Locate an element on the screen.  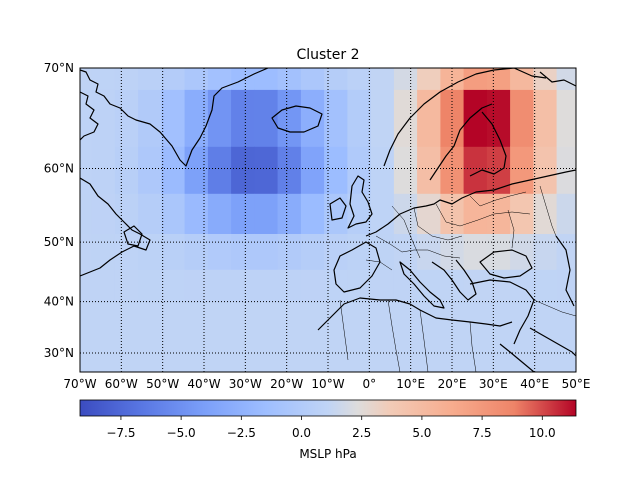
country-borders is located at coordinates (457, 278).